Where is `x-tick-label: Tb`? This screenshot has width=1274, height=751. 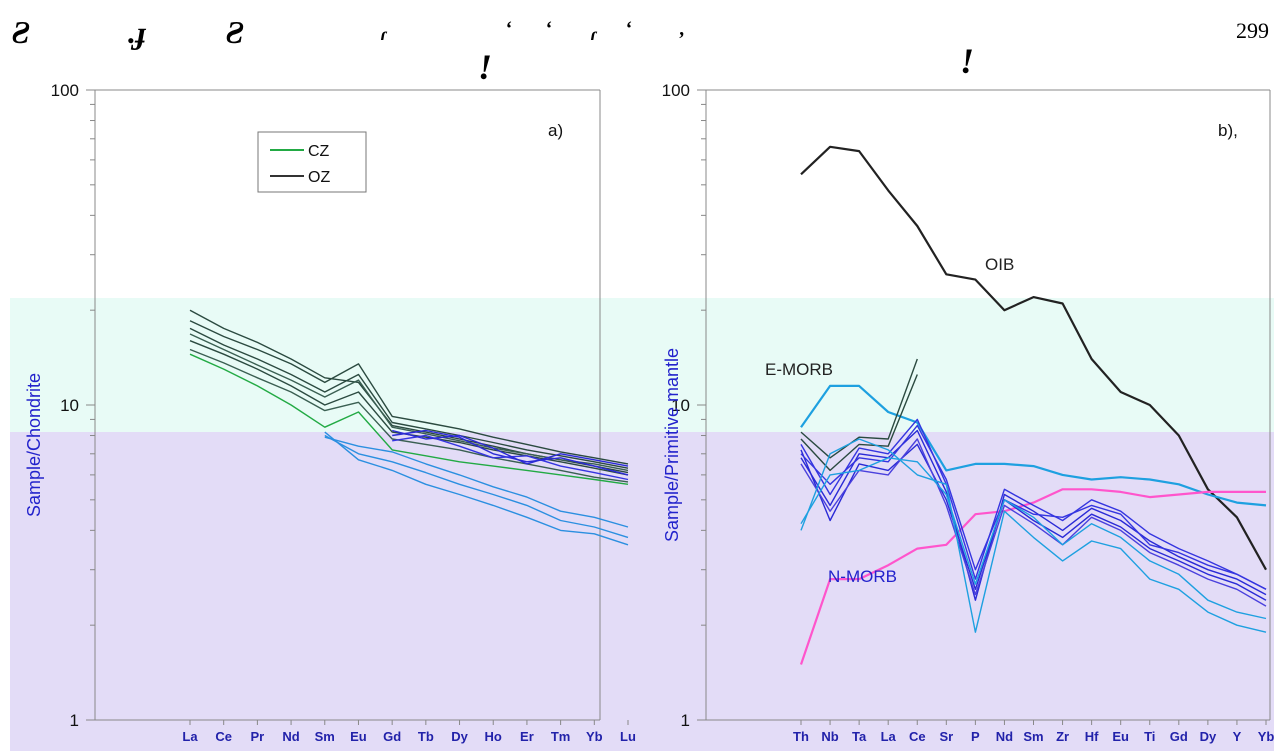
x-tick-label: Tb is located at coordinates (426, 736).